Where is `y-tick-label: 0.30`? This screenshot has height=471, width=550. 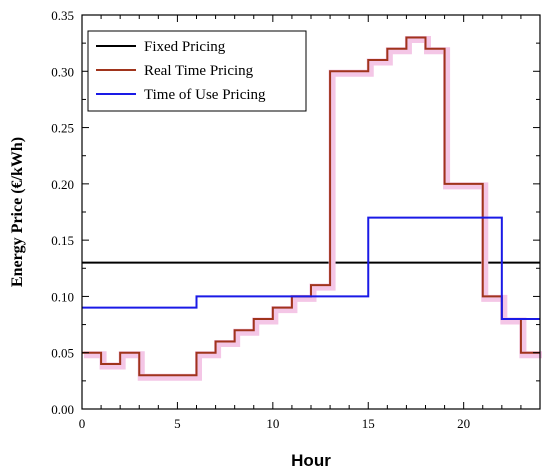 y-tick-label: 0.30 is located at coordinates (62, 71).